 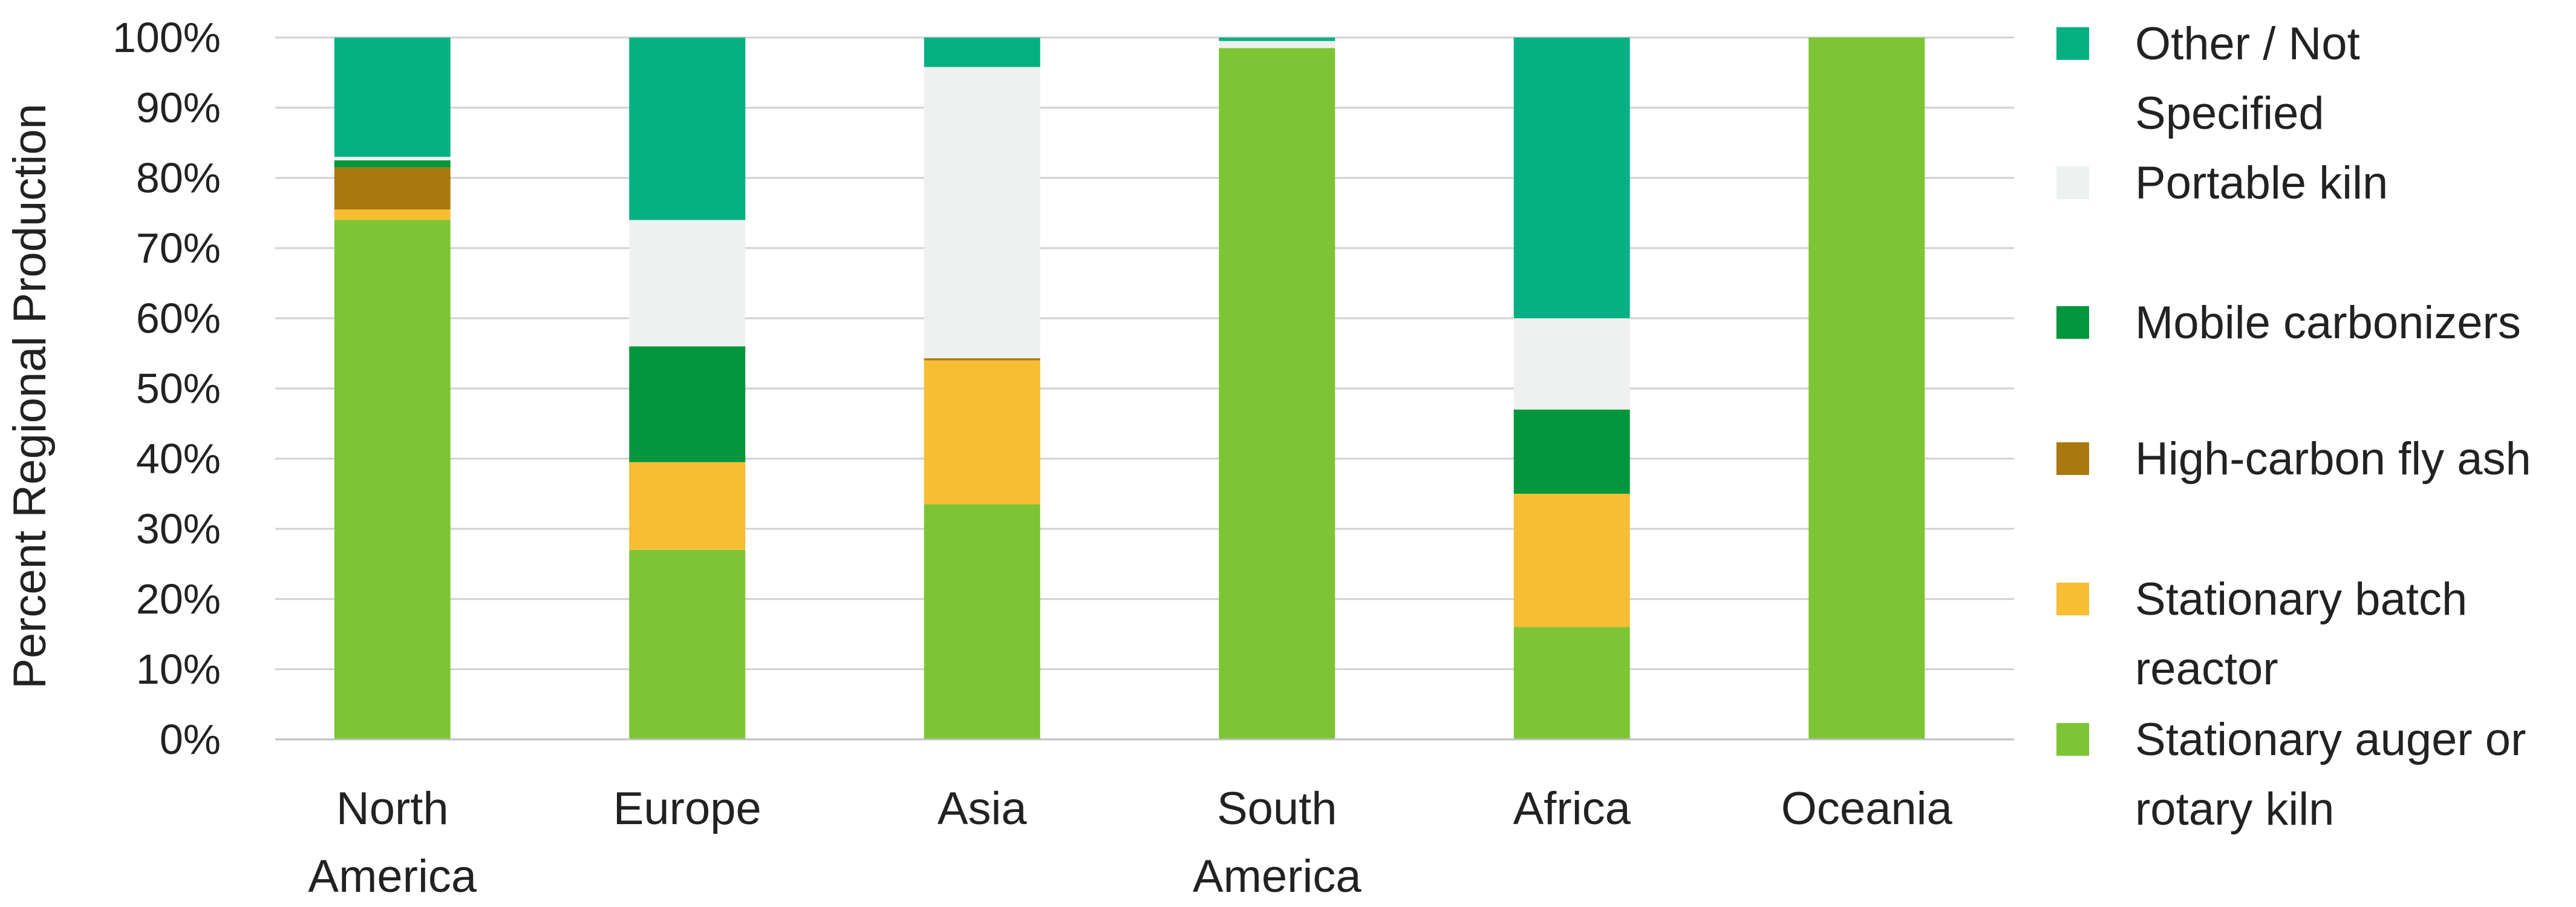 What do you see at coordinates (178, 669) in the screenshot?
I see `y-tick-label: 10%` at bounding box center [178, 669].